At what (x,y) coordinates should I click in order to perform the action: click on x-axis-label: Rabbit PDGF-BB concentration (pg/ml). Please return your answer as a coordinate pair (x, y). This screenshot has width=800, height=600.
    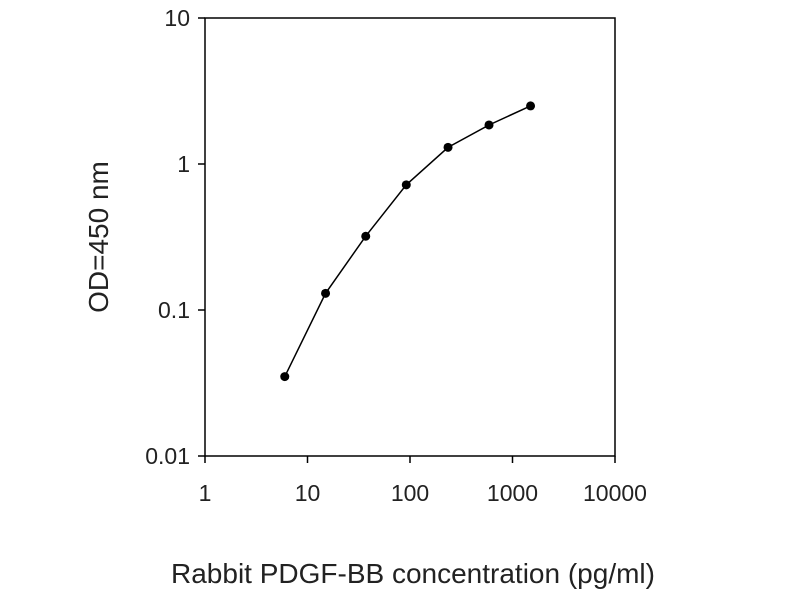
    Looking at the image, I should click on (413, 573).